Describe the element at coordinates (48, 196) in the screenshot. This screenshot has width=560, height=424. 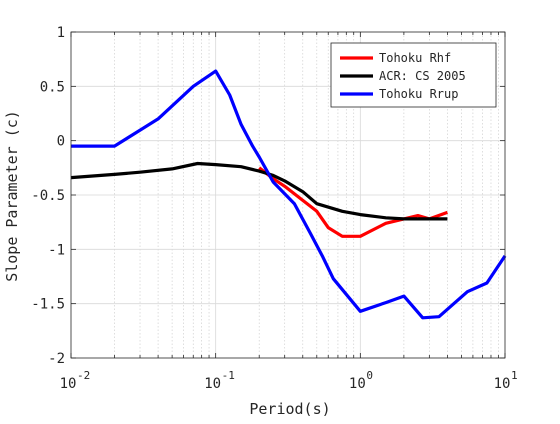
I see `y-tick-label: -0.5` at that location.